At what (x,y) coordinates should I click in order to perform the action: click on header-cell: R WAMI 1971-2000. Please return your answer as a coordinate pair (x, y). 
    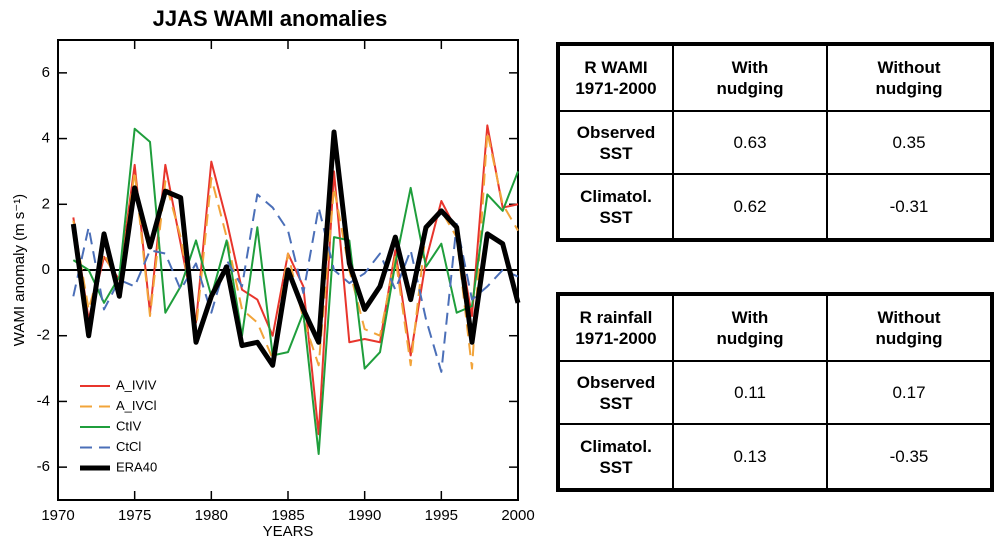
    Looking at the image, I should click on (617, 79).